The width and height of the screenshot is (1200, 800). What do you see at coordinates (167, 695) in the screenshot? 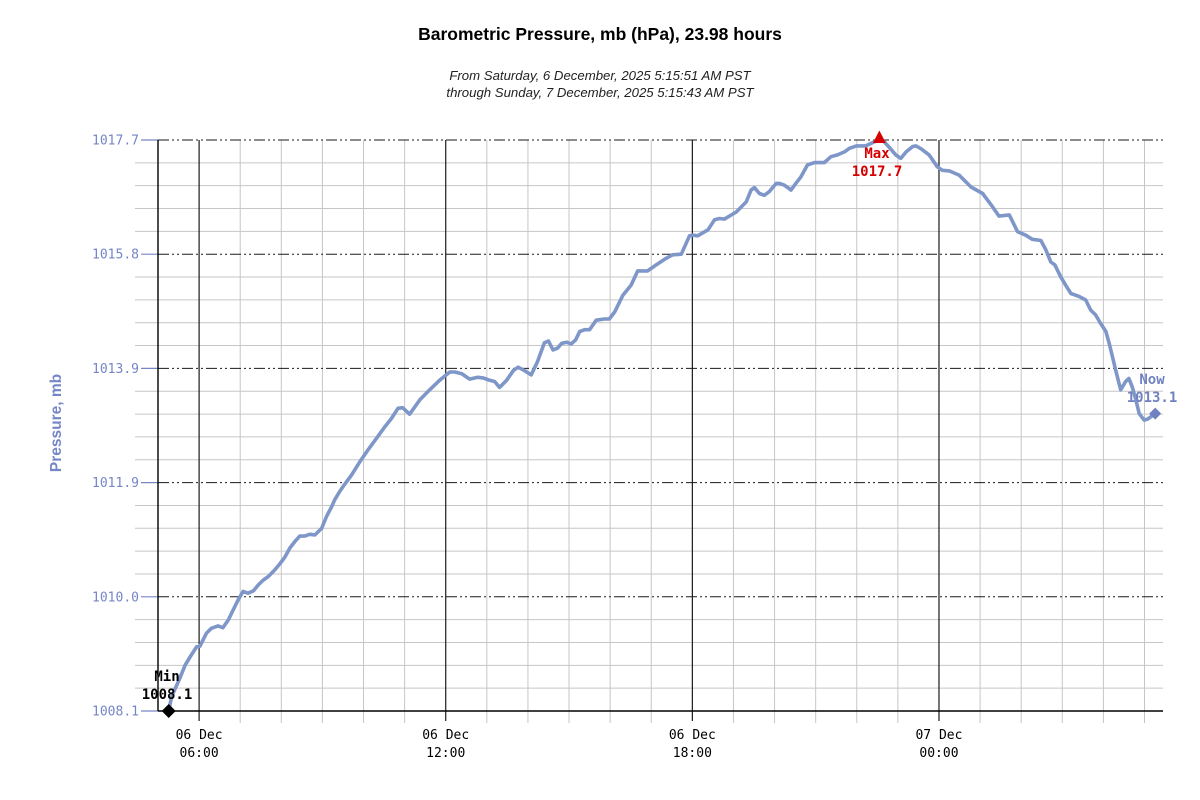
I see `min-label-value: 1008.1` at bounding box center [167, 695].